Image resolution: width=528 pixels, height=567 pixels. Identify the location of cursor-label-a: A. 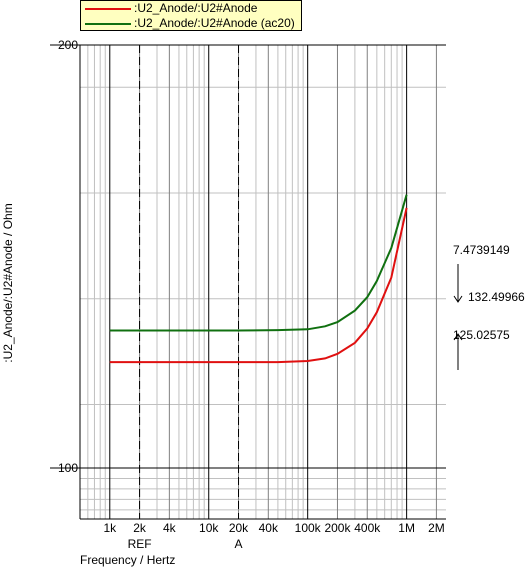
(239, 544).